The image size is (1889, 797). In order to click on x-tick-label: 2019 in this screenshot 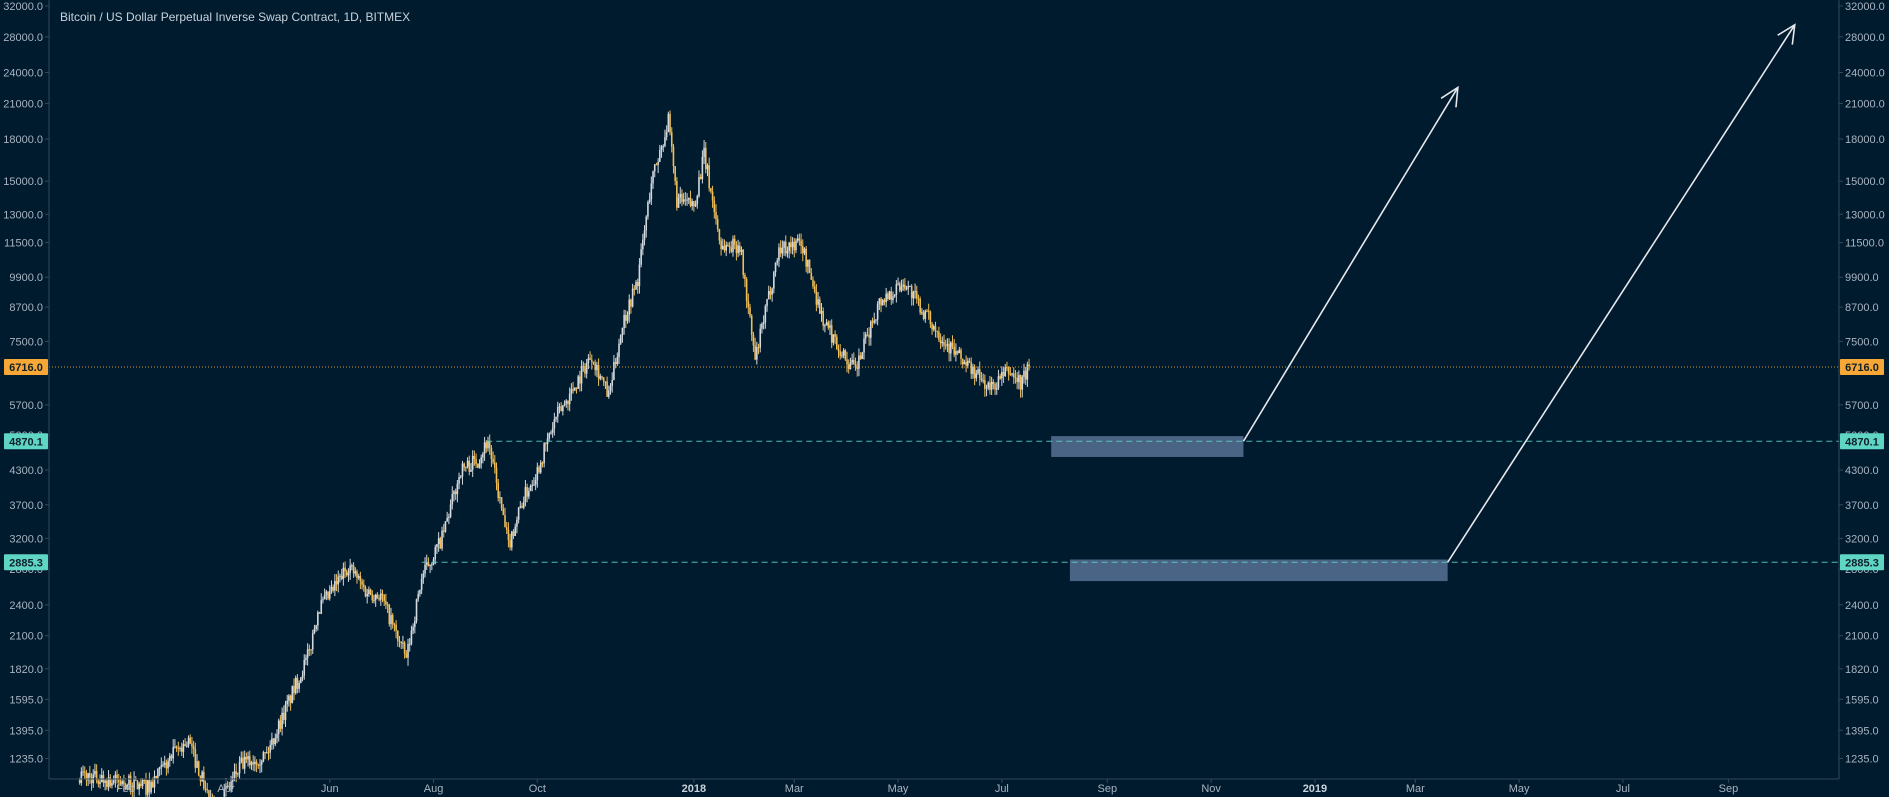, I will do `click(1315, 789)`.